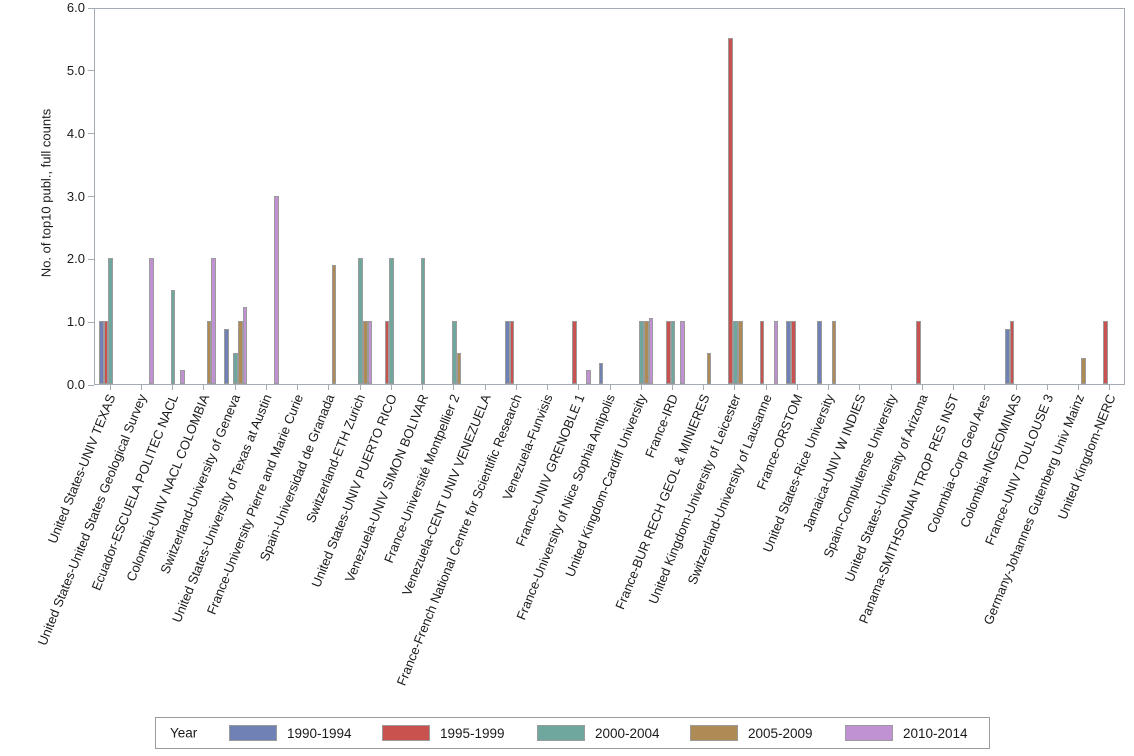 This screenshot has width=1134, height=756. What do you see at coordinates (935, 733) in the screenshot?
I see `legend-label: 2010-2014` at bounding box center [935, 733].